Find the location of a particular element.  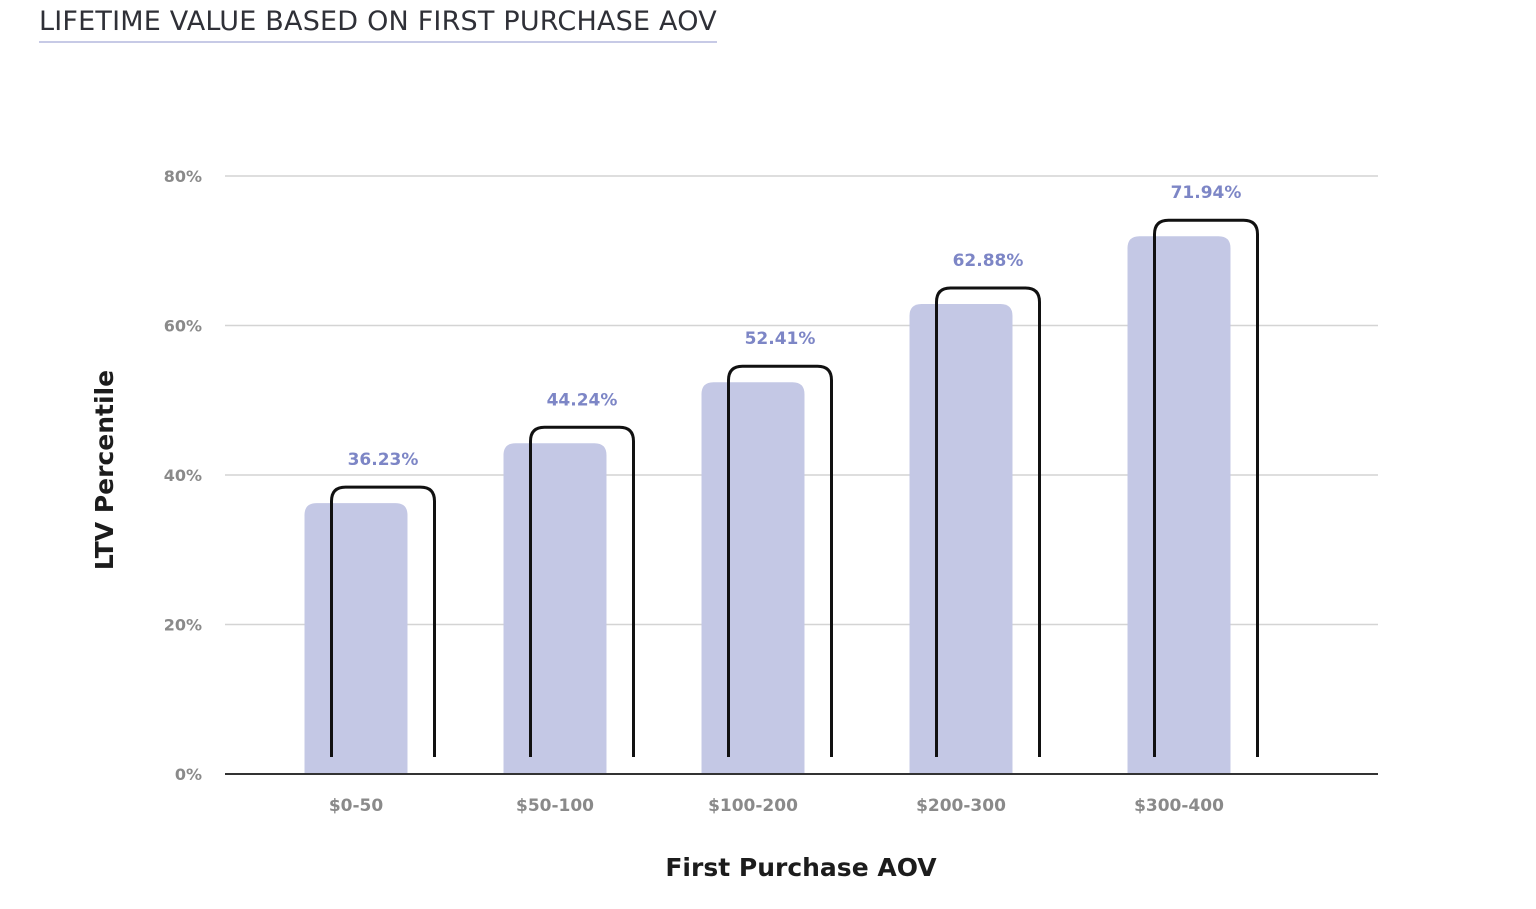

x-category-label: $200-300 is located at coordinates (961, 806).